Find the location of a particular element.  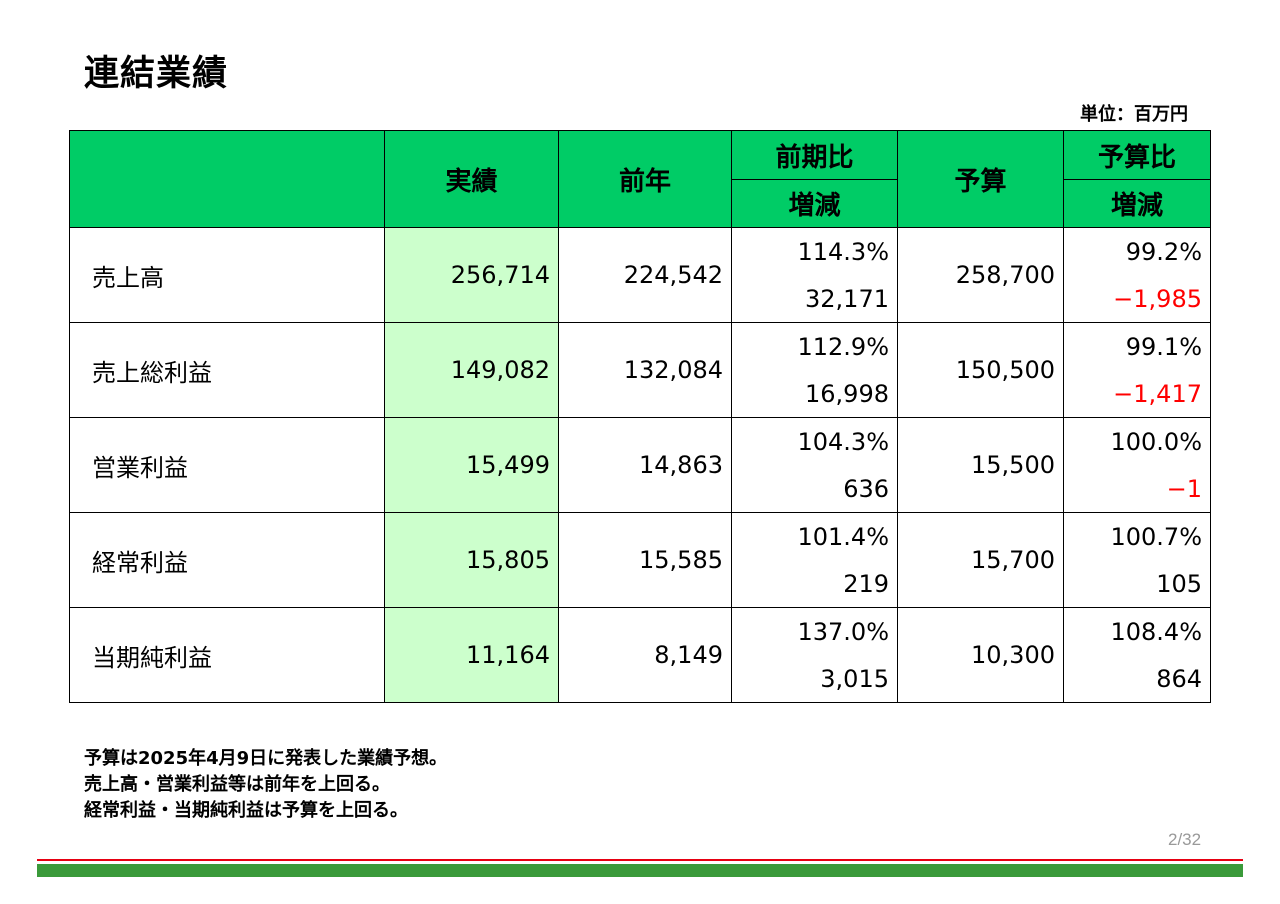

prev-year-value: 8,149 is located at coordinates (645, 655).